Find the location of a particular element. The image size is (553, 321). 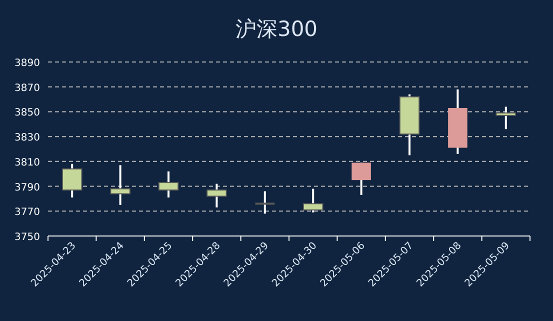

y-tick-label: 3890 is located at coordinates (27, 63).